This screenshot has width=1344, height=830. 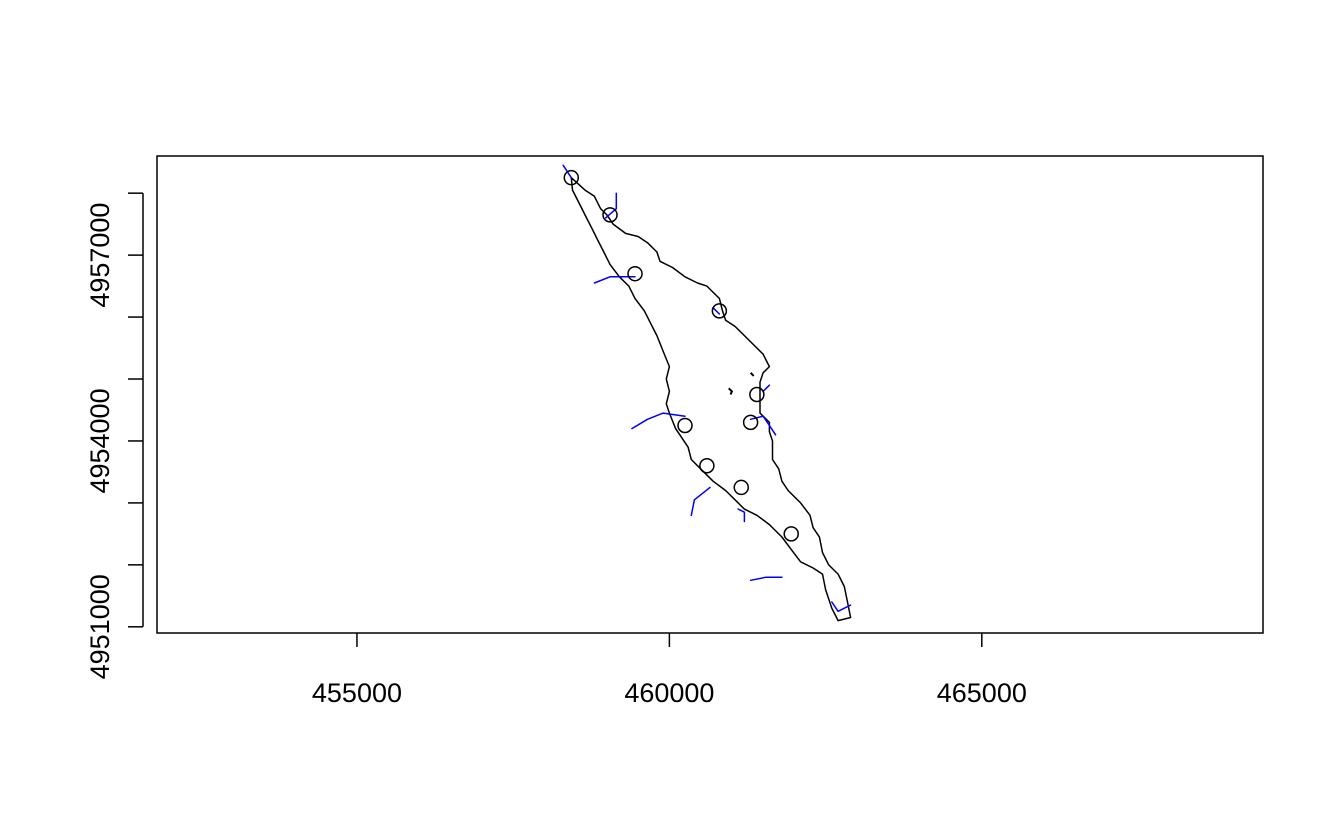 What do you see at coordinates (100, 440) in the screenshot?
I see `y-tick-label-3: 4954000` at bounding box center [100, 440].